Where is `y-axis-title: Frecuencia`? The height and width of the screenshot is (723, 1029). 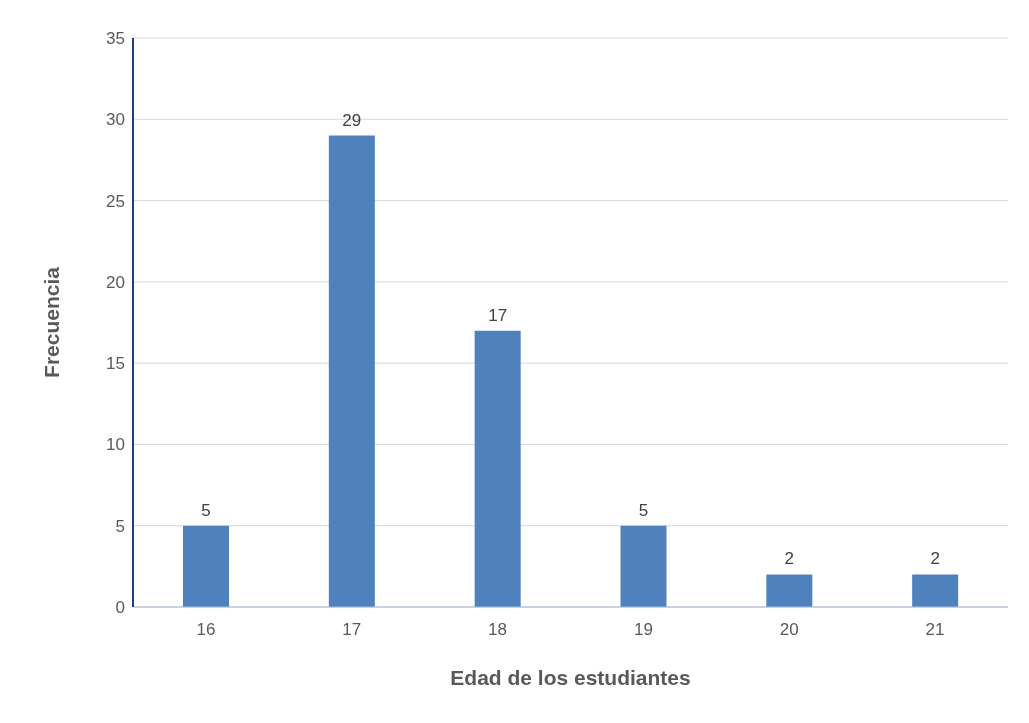
y-axis-title: Frecuencia is located at coordinates (52, 322).